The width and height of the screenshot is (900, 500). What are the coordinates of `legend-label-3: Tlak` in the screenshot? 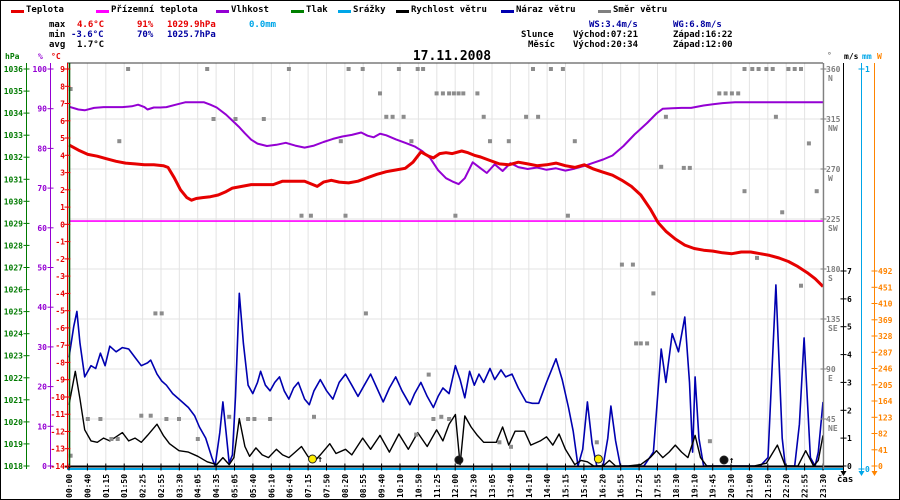 It's located at (317, 10).